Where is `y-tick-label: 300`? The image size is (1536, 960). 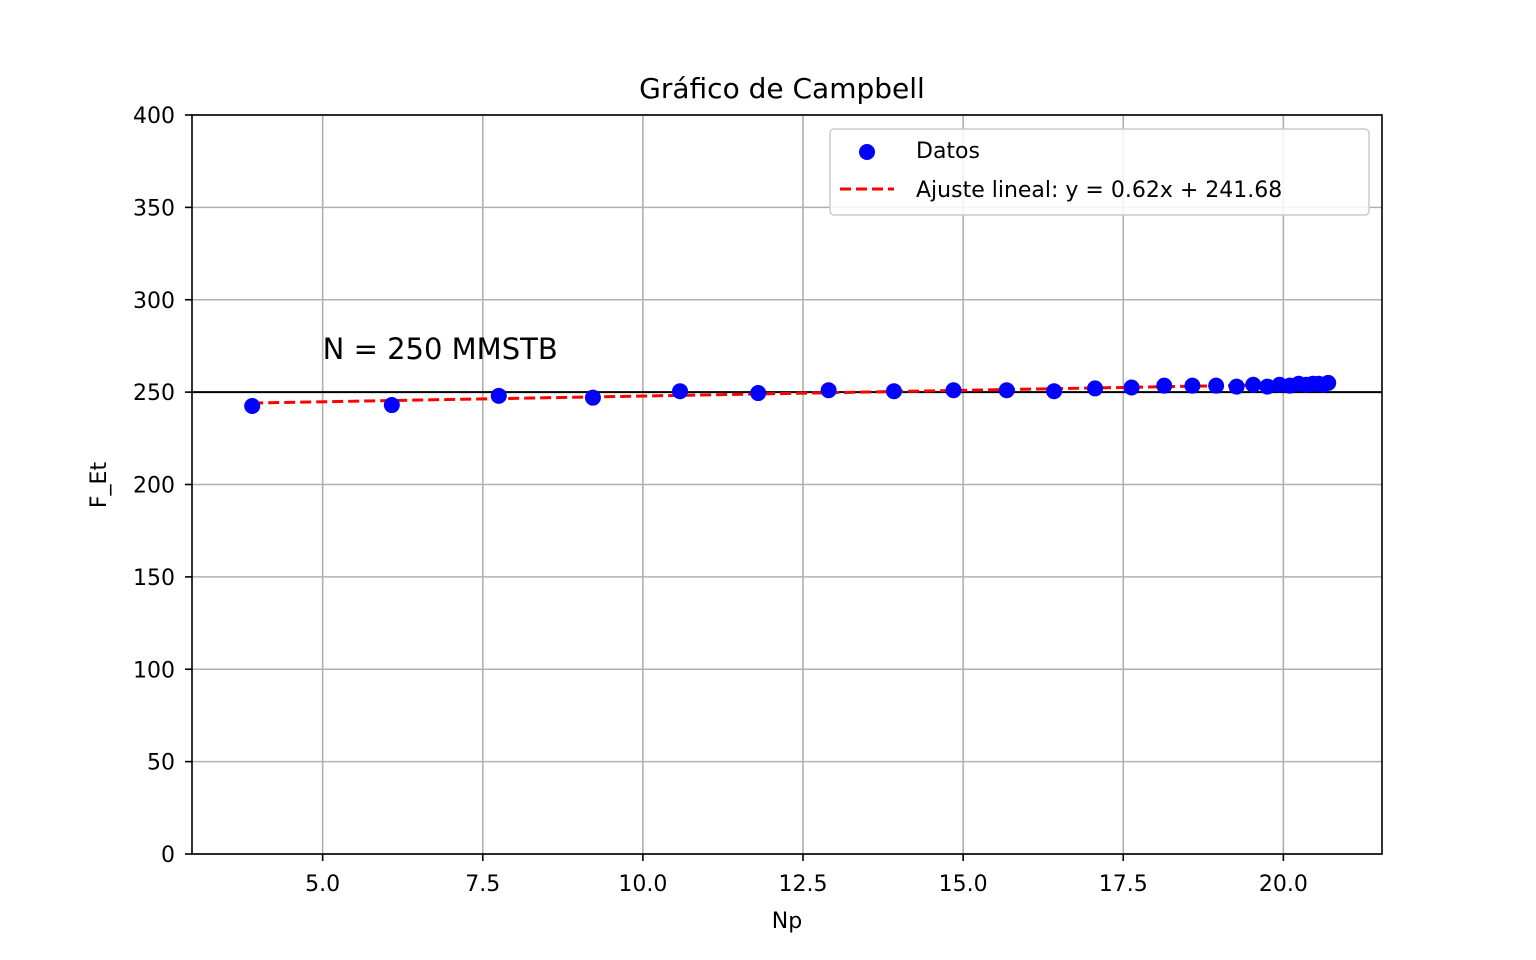
y-tick-label: 300 is located at coordinates (154, 301).